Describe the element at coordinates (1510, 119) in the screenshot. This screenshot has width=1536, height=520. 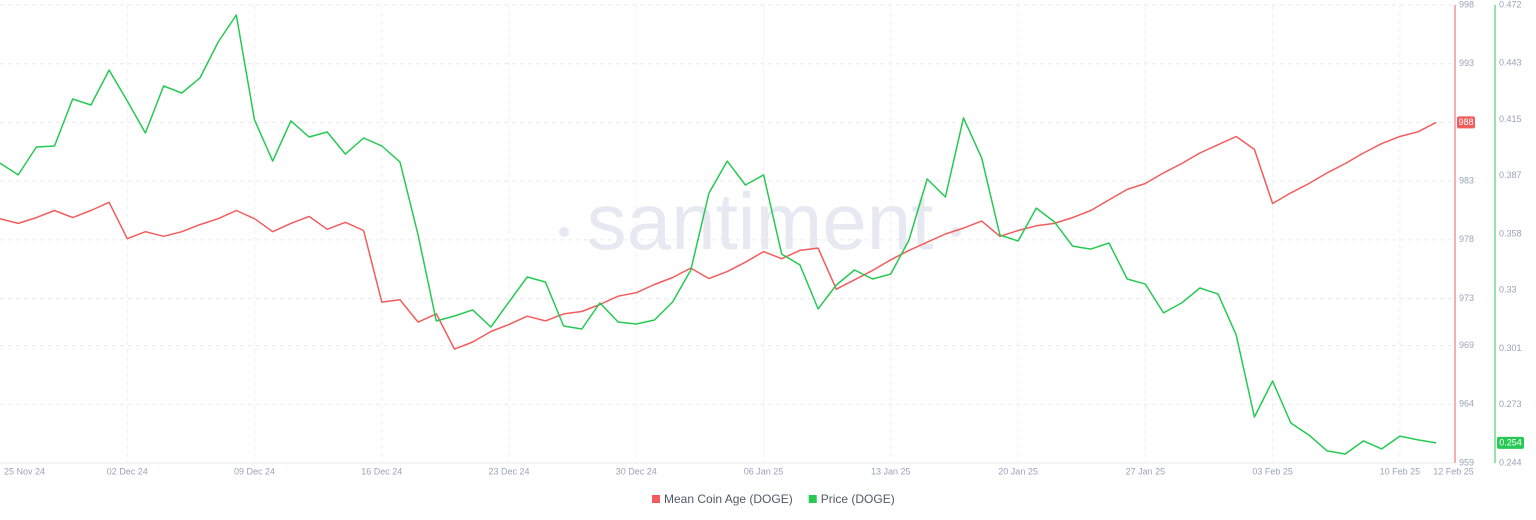
I see `y2-tick-label: 0.415` at that location.